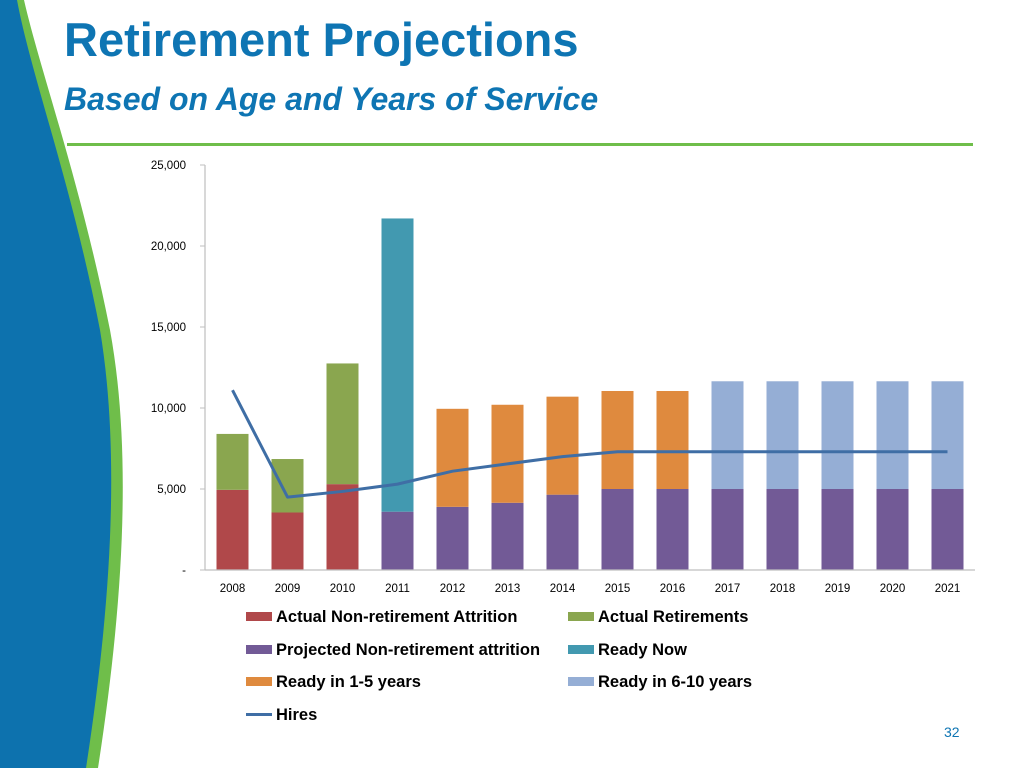 Image resolution: width=1024 pixels, height=768 pixels. What do you see at coordinates (397, 365) in the screenshot?
I see `bar-ready-now-2011` at bounding box center [397, 365].